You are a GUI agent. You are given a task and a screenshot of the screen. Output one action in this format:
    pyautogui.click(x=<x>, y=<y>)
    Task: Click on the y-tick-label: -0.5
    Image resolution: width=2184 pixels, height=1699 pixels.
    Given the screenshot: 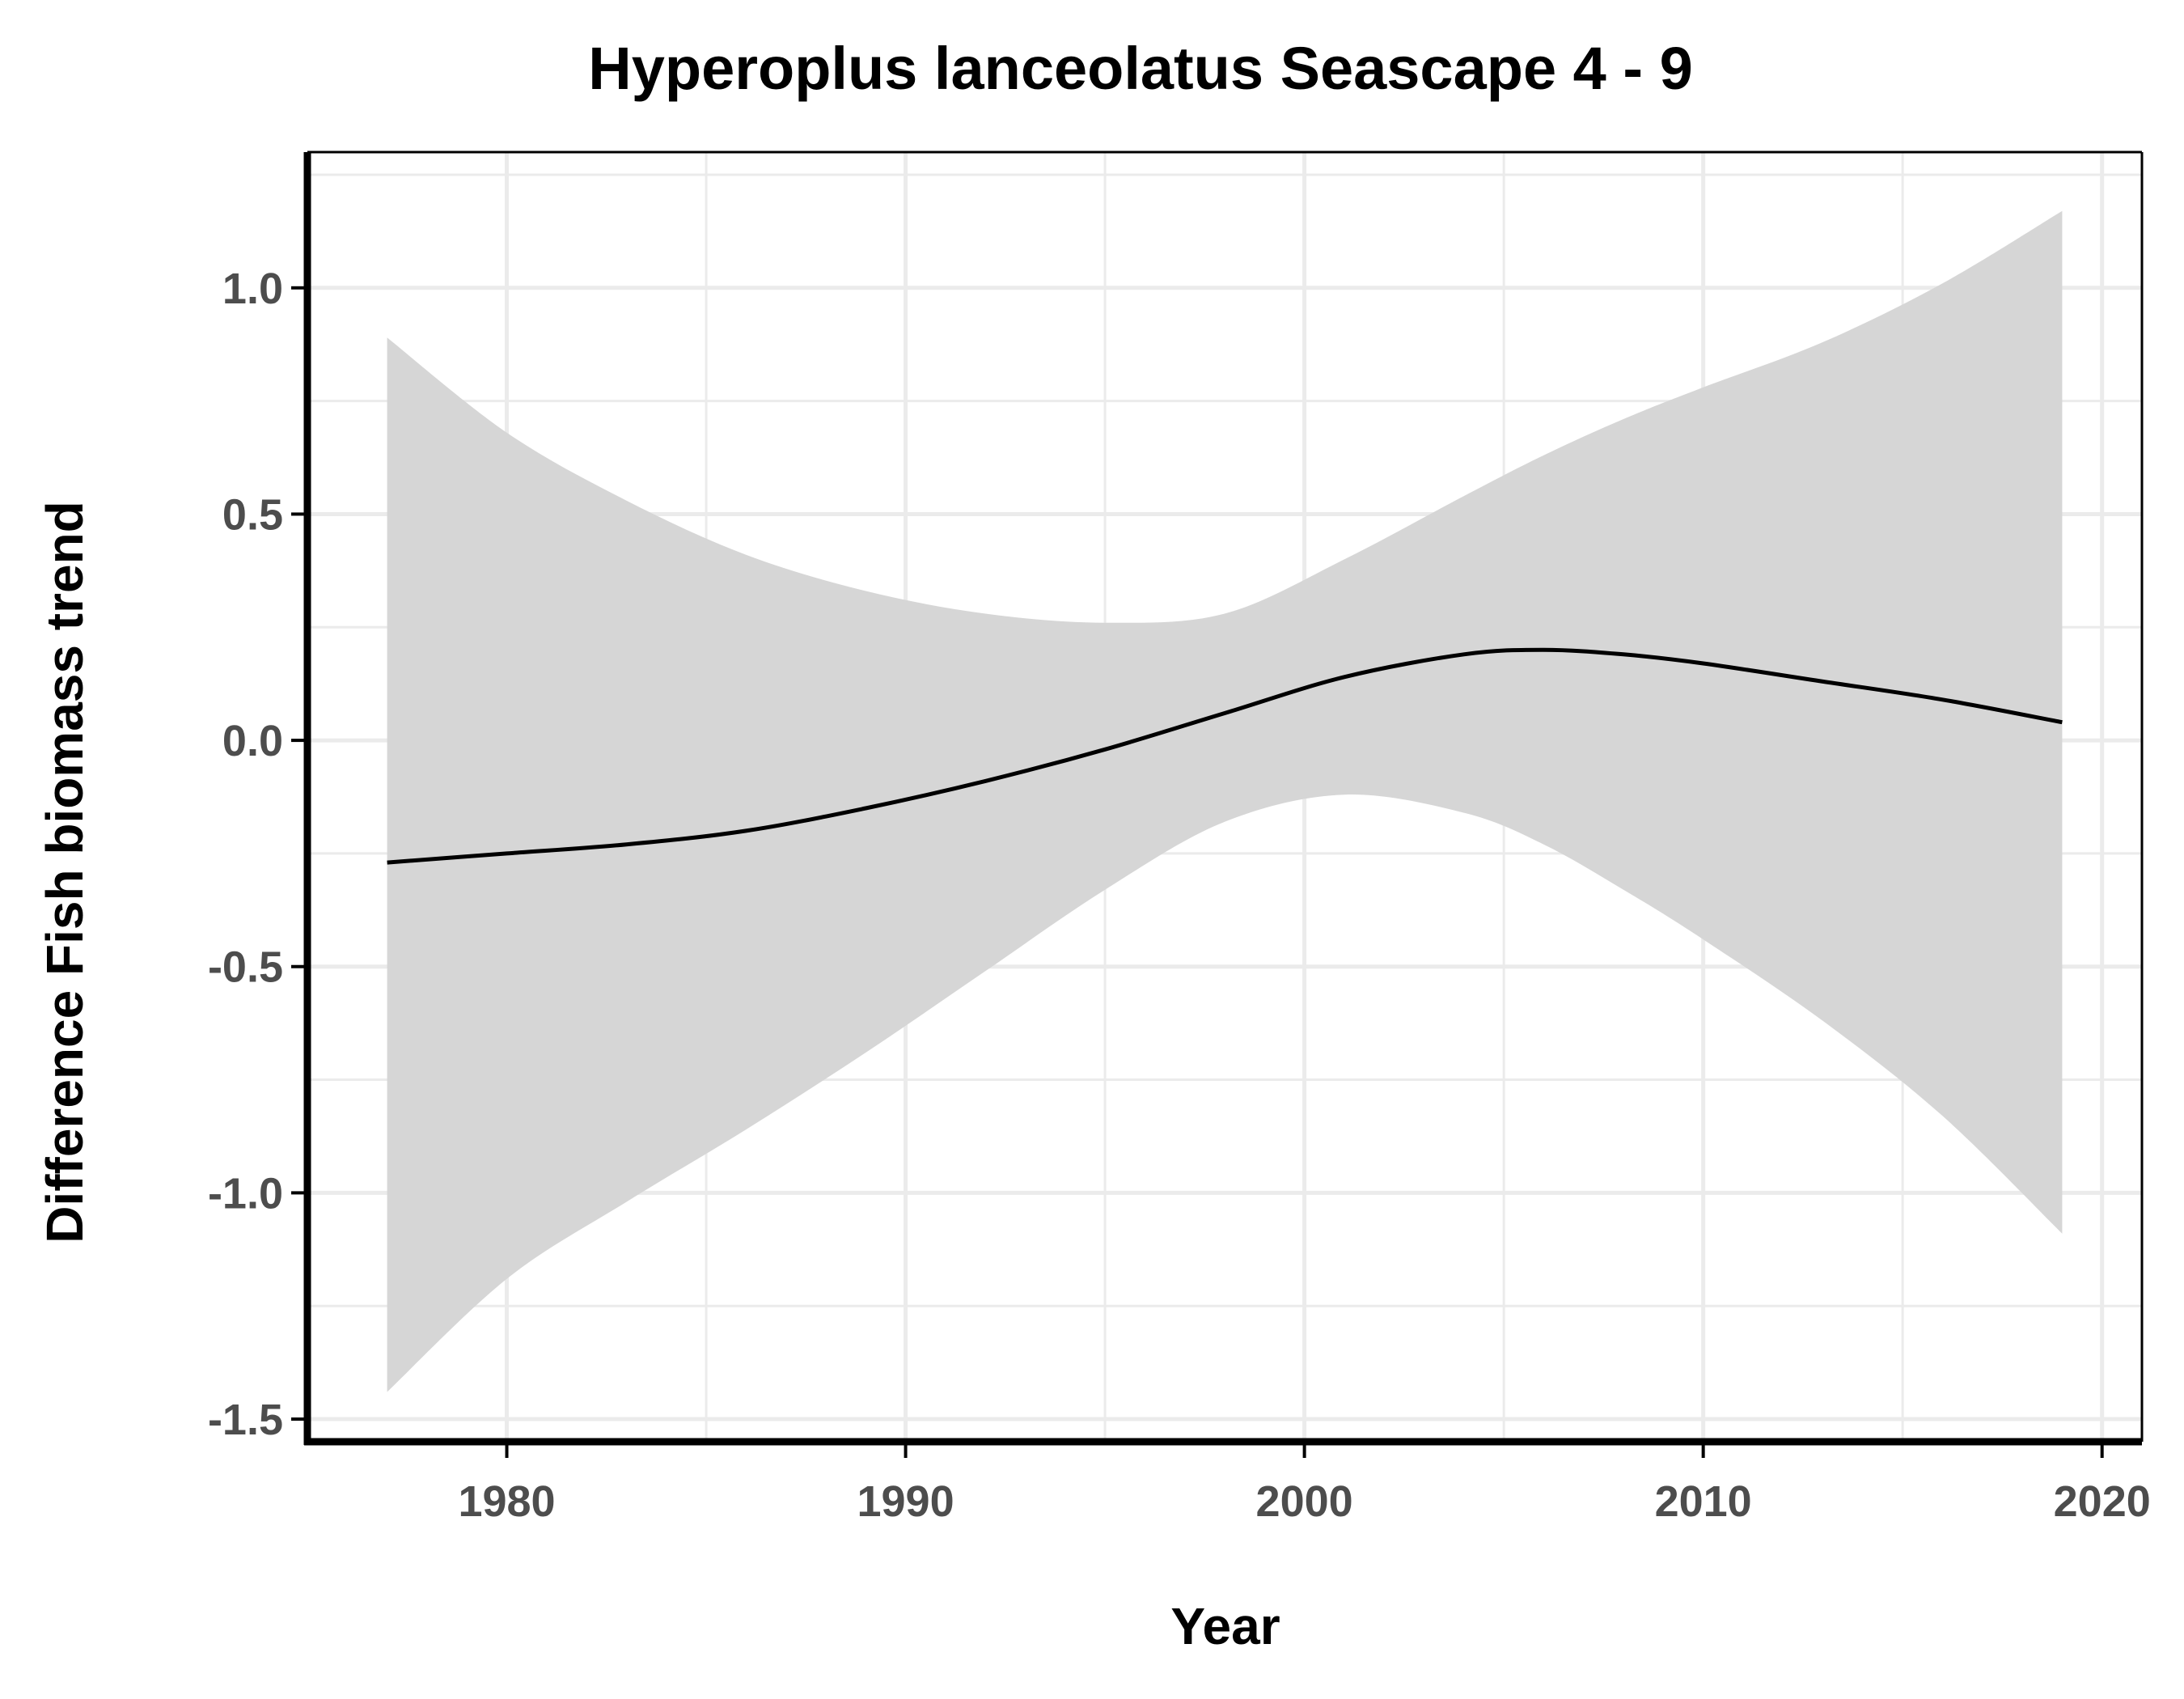 What is the action you would take?
    pyautogui.click(x=245, y=968)
    